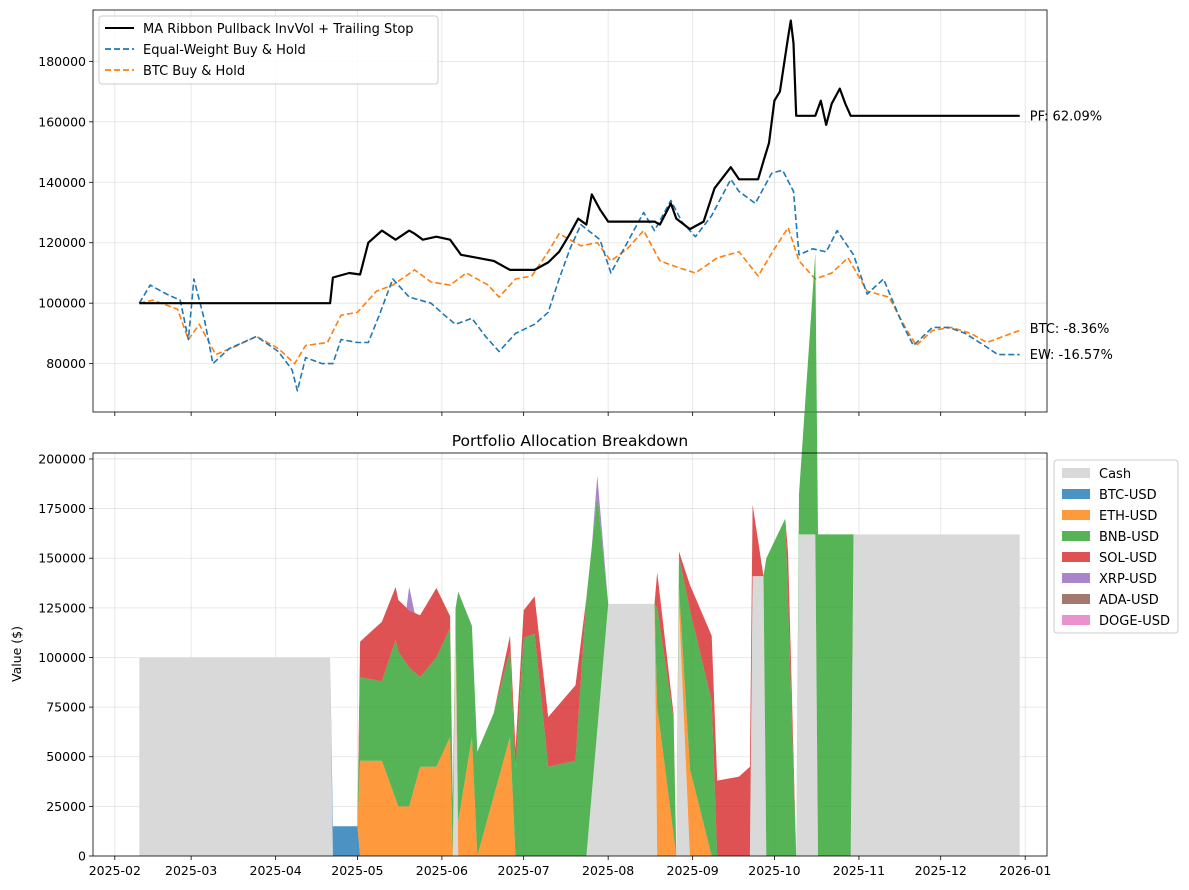 This screenshot has height=890, width=1189. Describe the element at coordinates (62, 303) in the screenshot. I see `top-y-tick-label: 100000` at that location.